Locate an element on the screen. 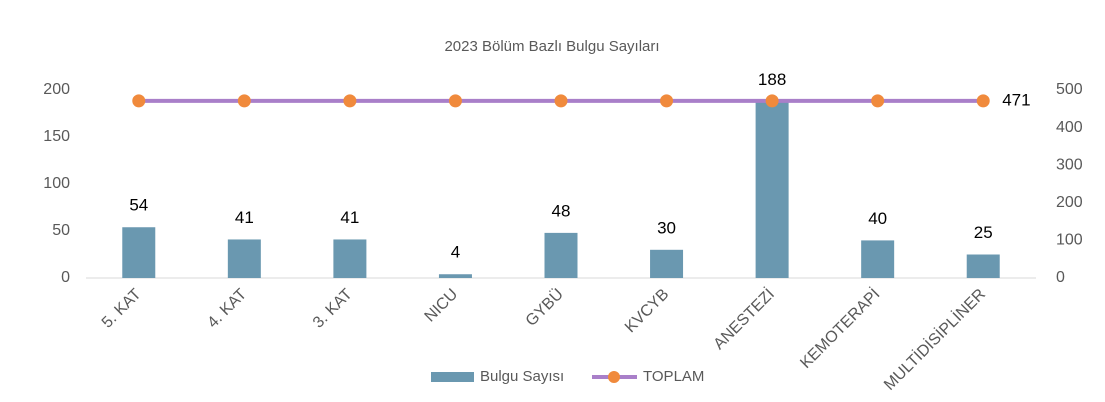 The height and width of the screenshot is (402, 1105). x-tick-label: ANESTEZİ is located at coordinates (743, 318).